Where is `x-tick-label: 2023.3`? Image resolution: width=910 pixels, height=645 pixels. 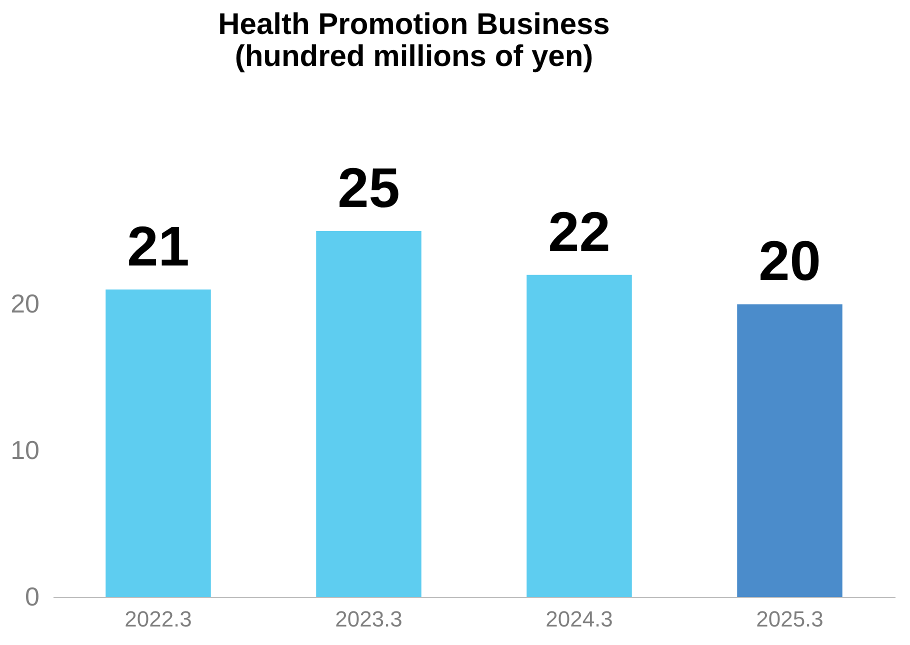
x-tick-label: 2023.3 is located at coordinates (368, 619).